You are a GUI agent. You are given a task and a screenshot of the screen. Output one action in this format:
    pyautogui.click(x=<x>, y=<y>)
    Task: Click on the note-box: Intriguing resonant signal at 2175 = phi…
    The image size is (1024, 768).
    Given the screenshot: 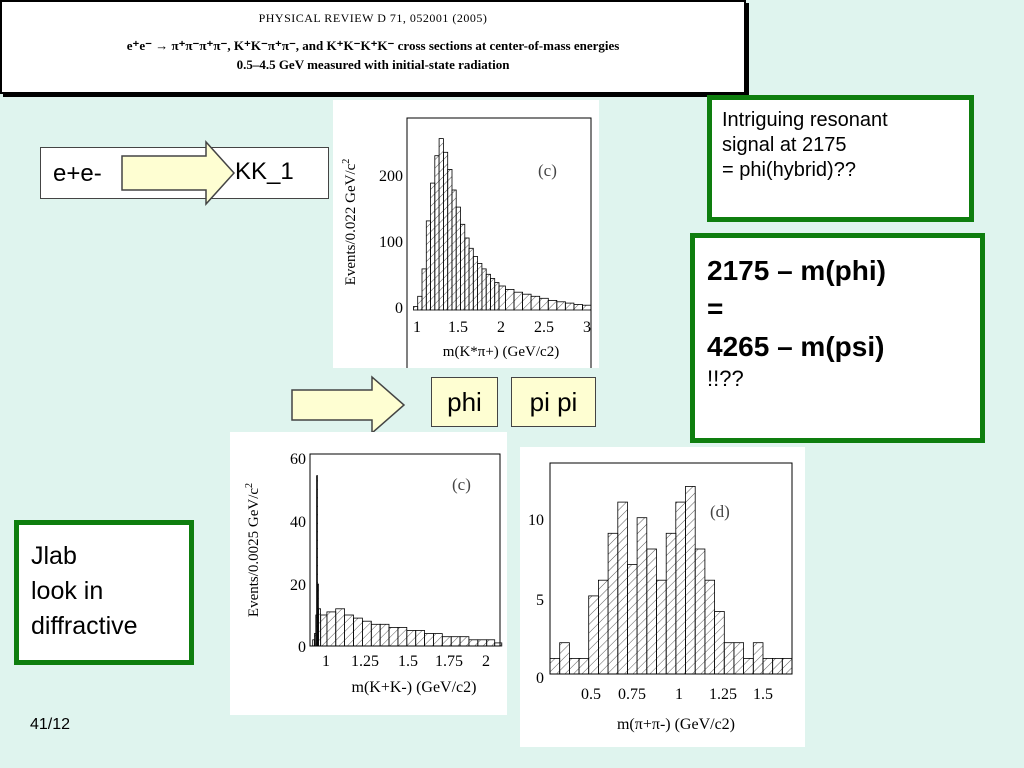 What is the action you would take?
    pyautogui.click(x=840, y=158)
    